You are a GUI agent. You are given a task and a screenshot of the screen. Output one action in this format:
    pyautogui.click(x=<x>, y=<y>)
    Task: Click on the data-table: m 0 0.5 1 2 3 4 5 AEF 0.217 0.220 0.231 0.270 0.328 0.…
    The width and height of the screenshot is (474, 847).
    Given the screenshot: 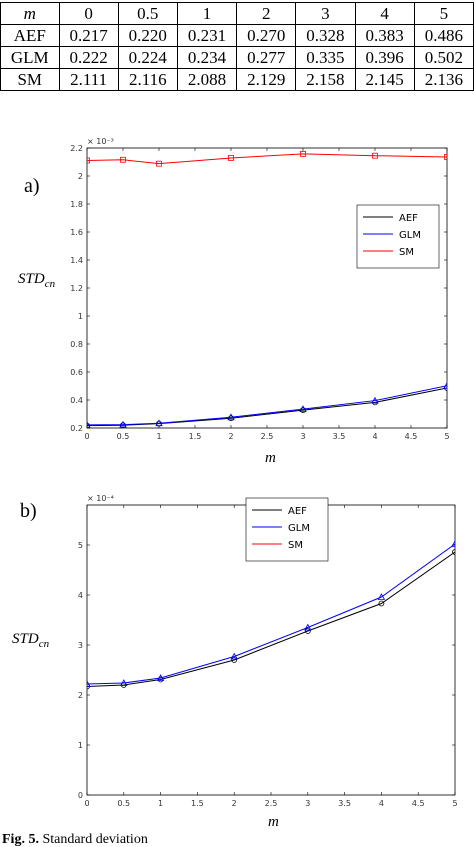 What is the action you would take?
    pyautogui.click(x=237, y=46)
    